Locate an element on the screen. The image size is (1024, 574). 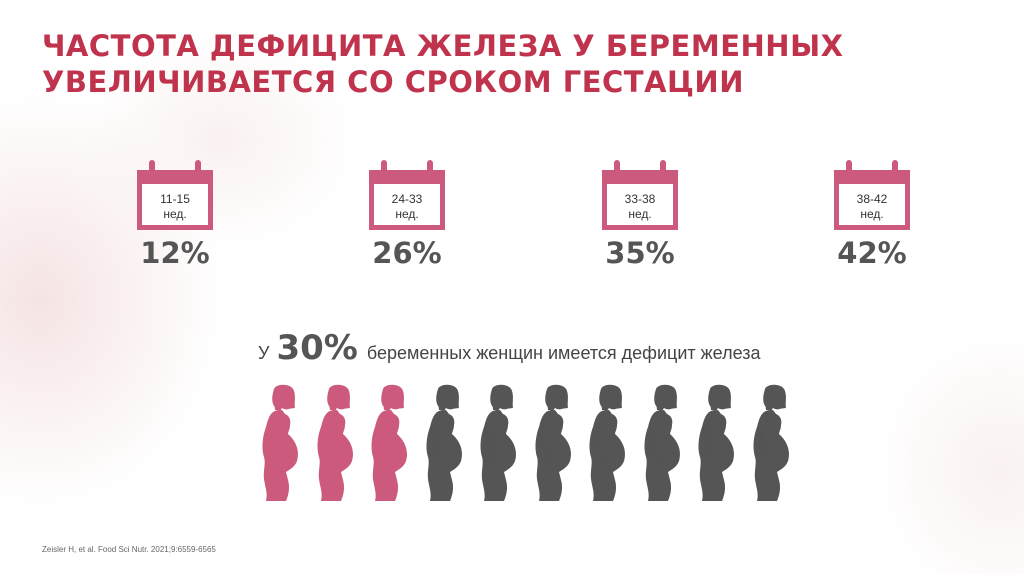
title-line-1: ЧАСТОТА ДЕФИЦИТА ЖЕЛЕЗА У БЕРЕМЕННЫХ is located at coordinates (443, 46).